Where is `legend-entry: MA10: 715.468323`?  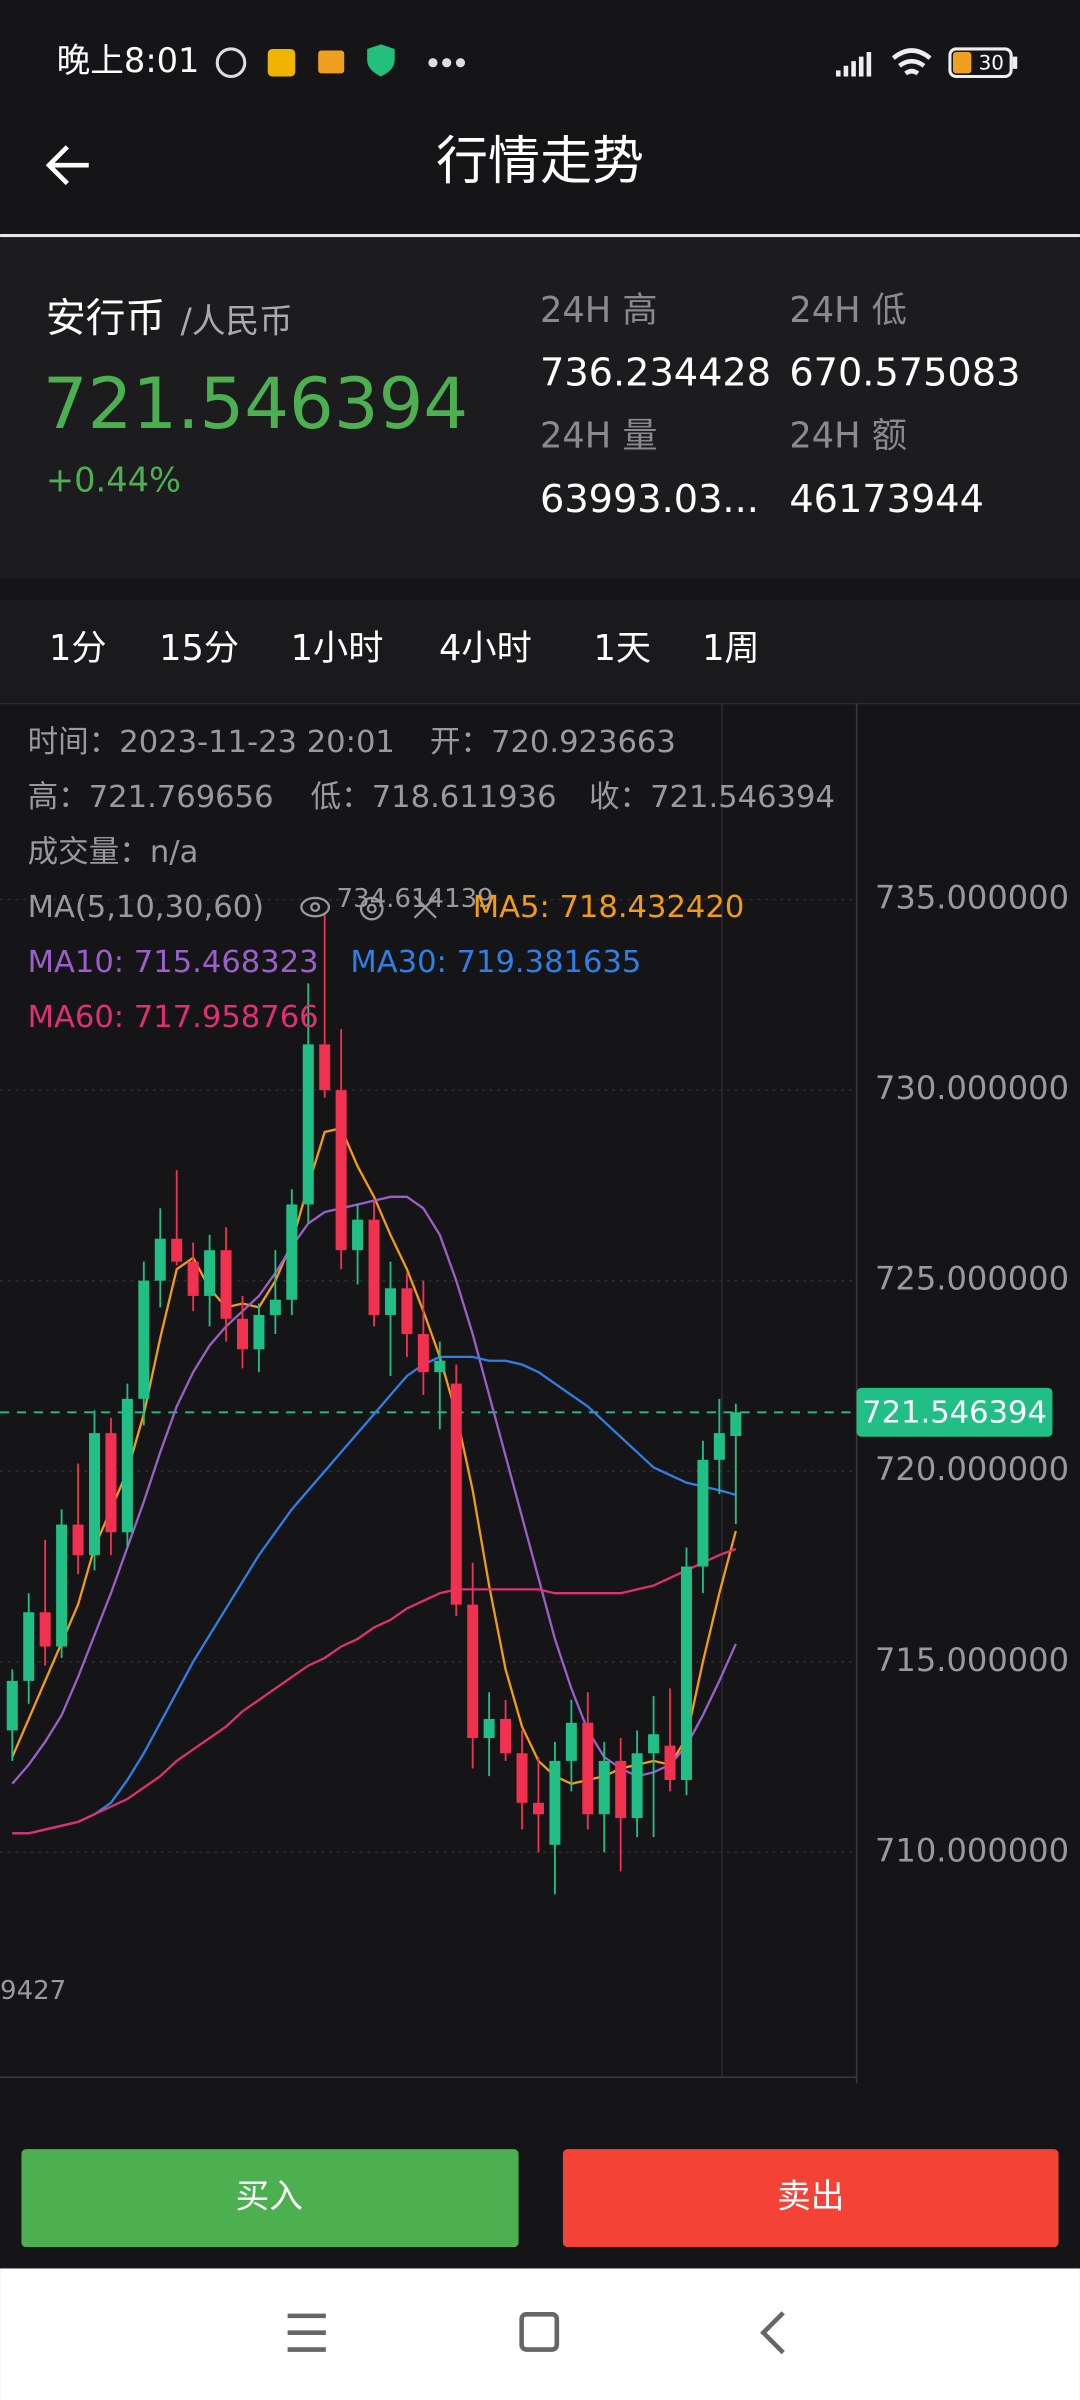
legend-entry: MA10: 715.468323 is located at coordinates (173, 962).